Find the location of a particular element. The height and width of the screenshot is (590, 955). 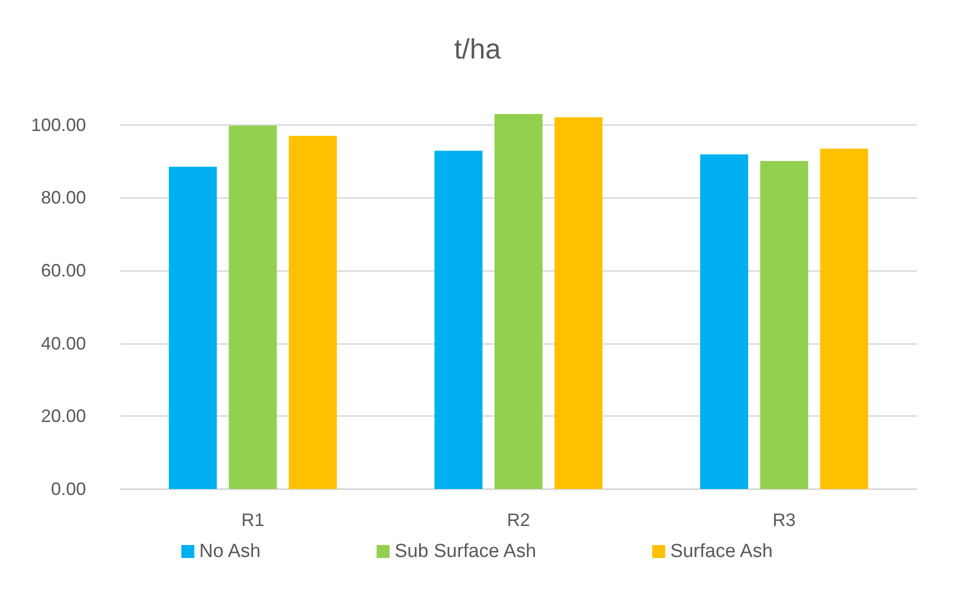

y-tick-label: 40.00 is located at coordinates (63, 343).